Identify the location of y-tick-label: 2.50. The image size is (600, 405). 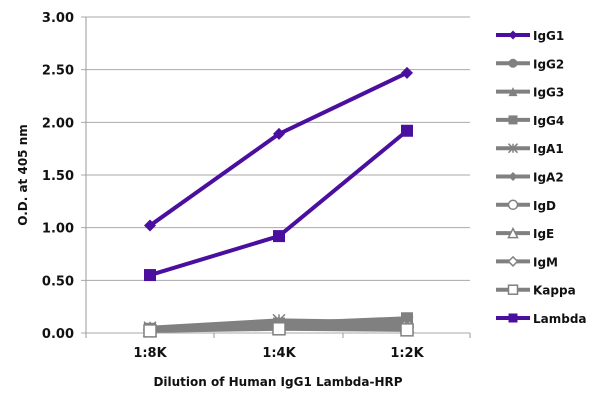
(58, 71).